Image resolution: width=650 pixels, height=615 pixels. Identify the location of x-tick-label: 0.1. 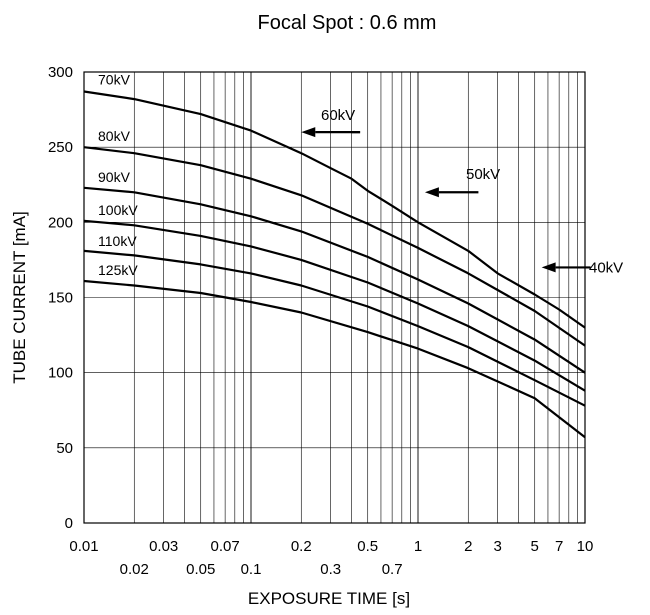
(251, 569).